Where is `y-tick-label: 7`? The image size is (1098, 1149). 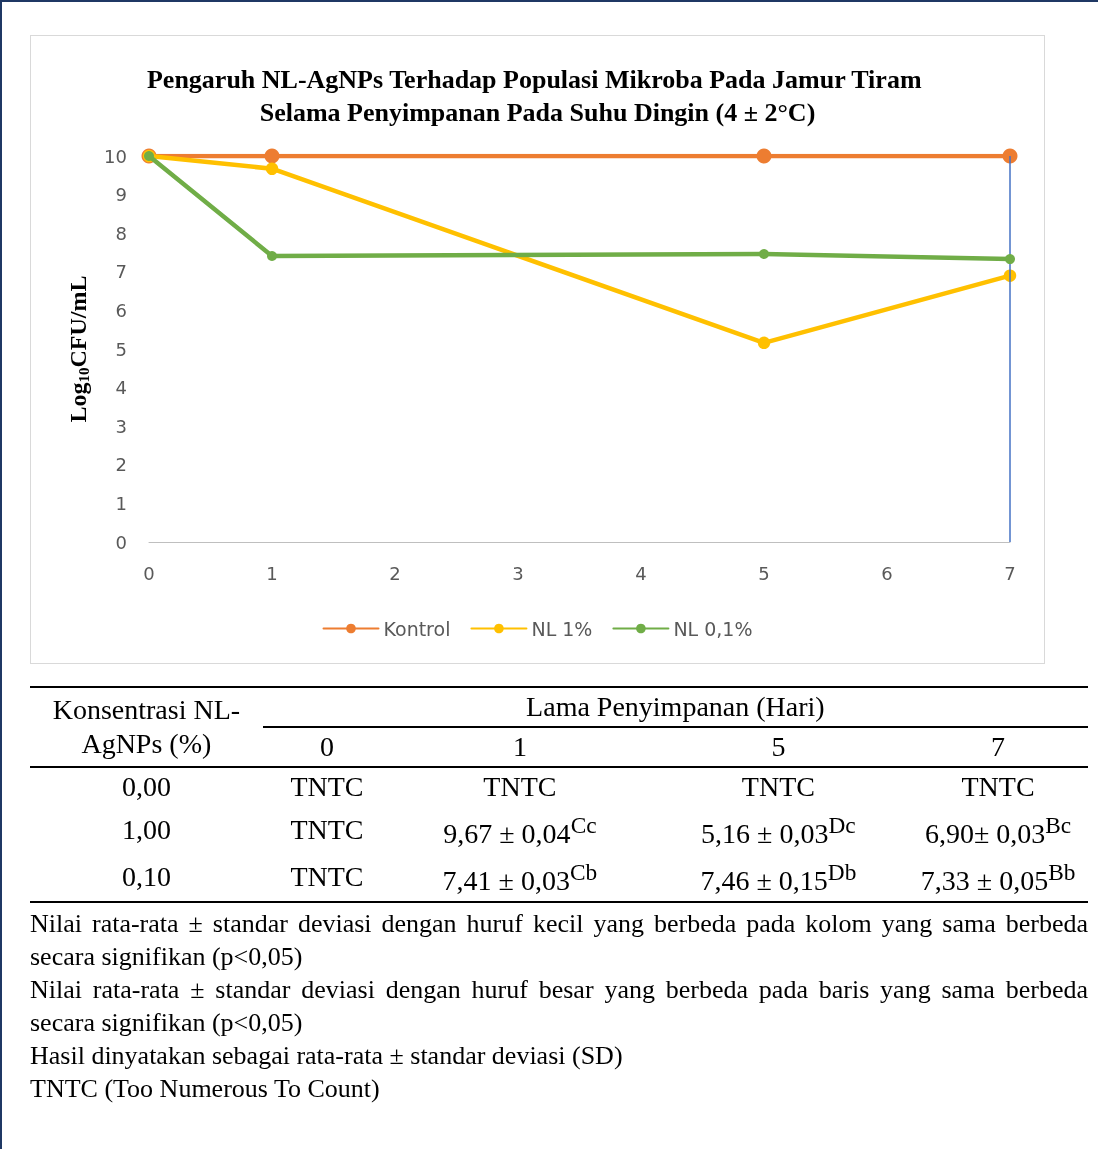 y-tick-label: 7 is located at coordinates (121, 272).